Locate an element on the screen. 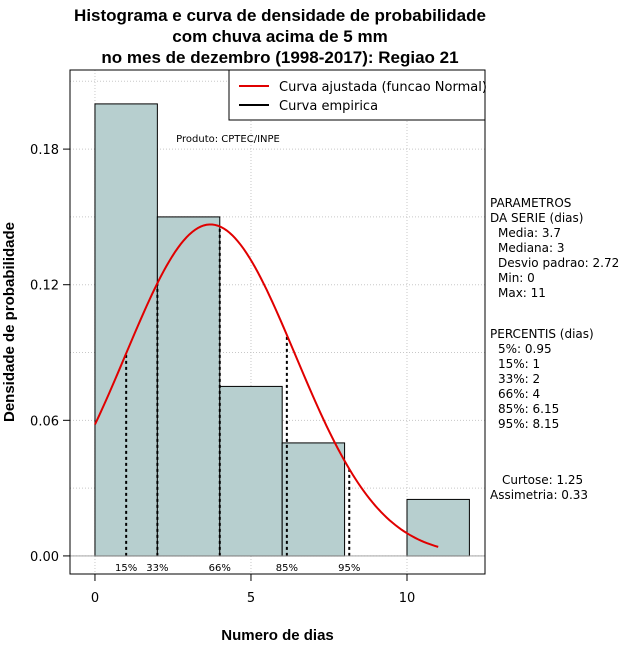 The width and height of the screenshot is (640, 660). legend-label: Curva ajustada (funcao Normal) is located at coordinates (383, 87).